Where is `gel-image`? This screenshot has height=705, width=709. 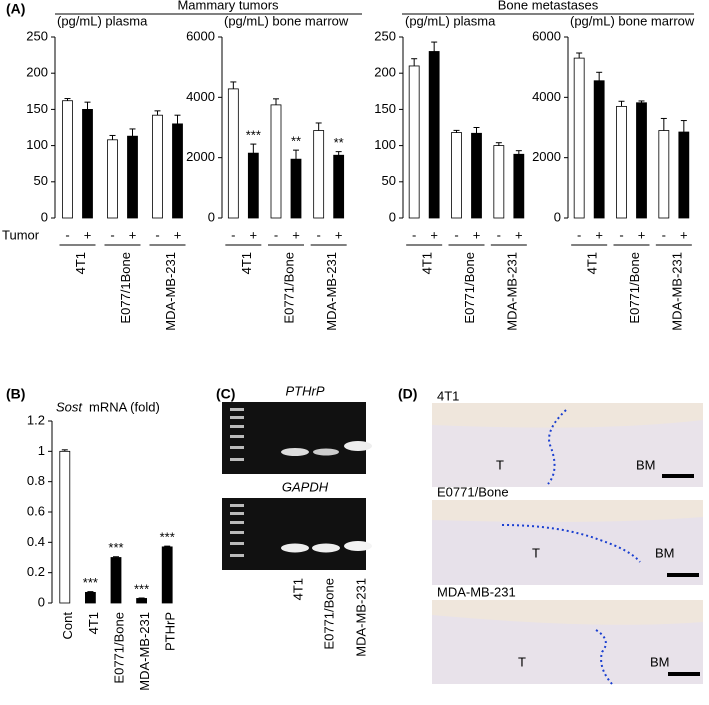
gel-image is located at coordinates (294, 438).